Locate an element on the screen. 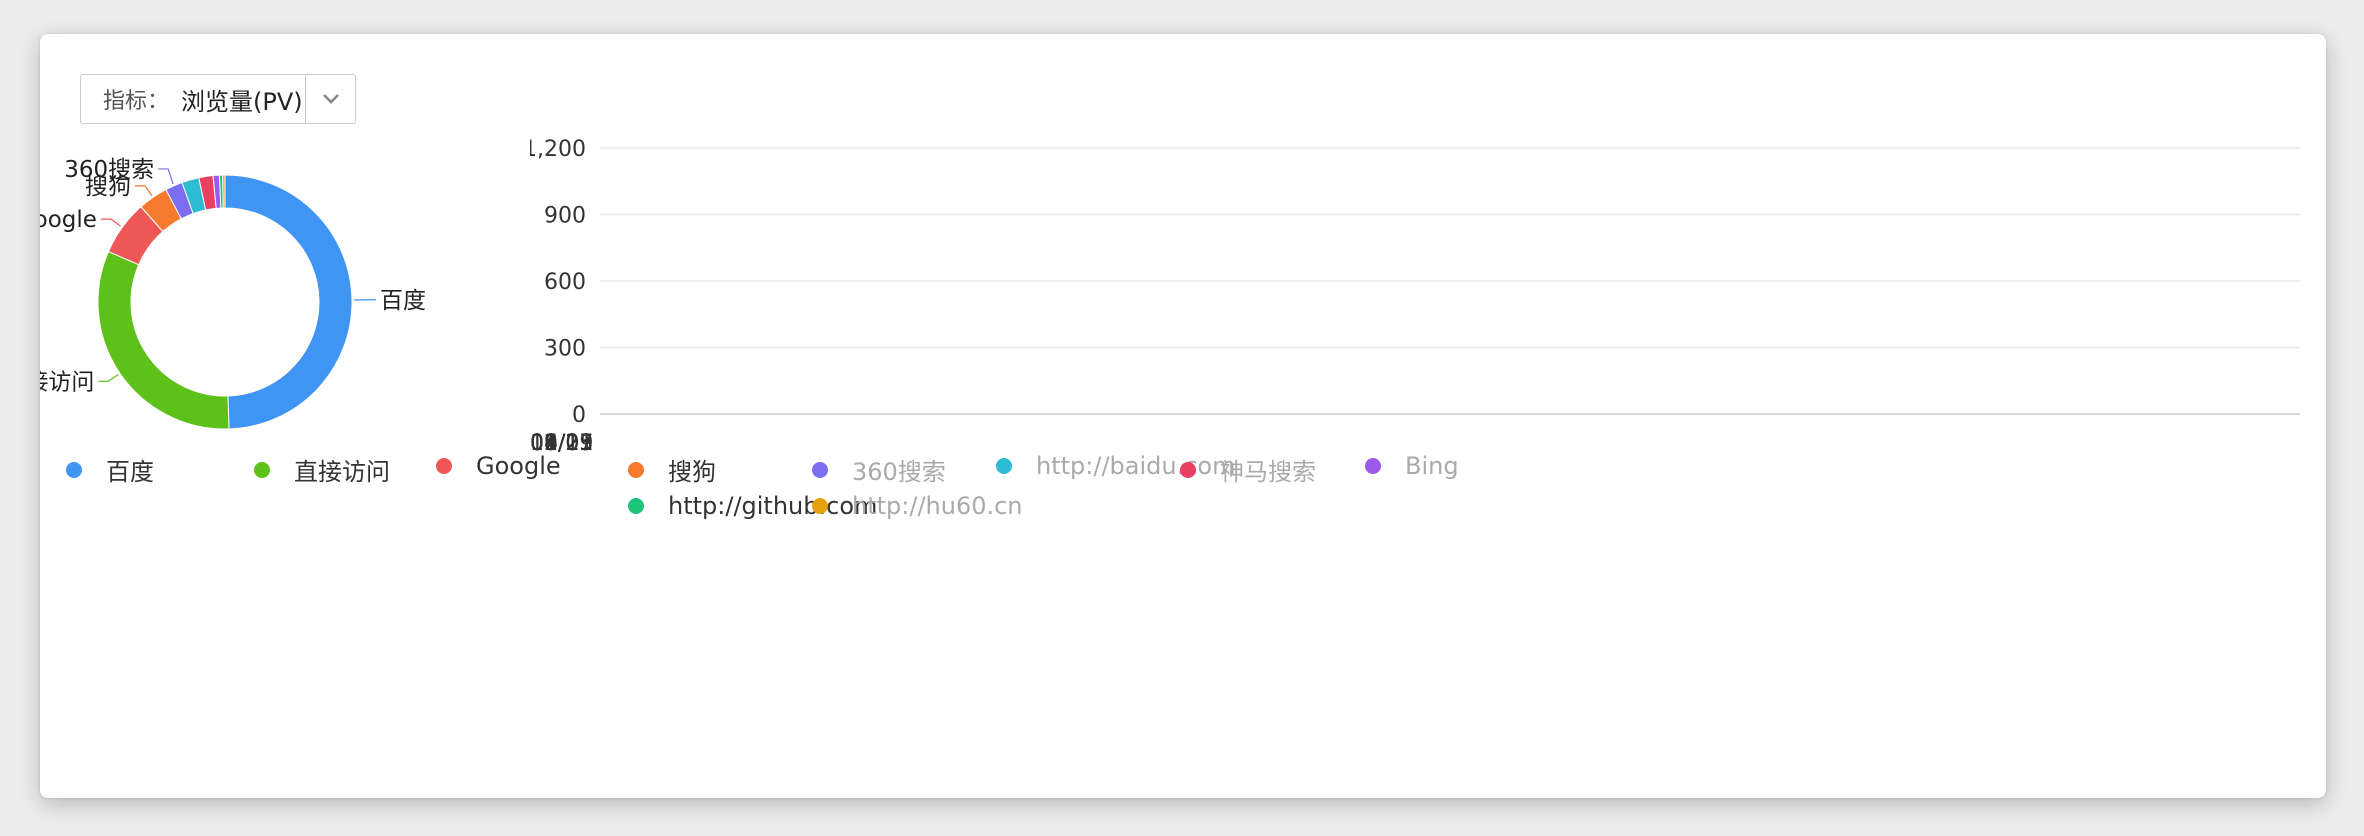 The width and height of the screenshot is (2364, 836). legend-label: 360搜索 is located at coordinates (899, 472).